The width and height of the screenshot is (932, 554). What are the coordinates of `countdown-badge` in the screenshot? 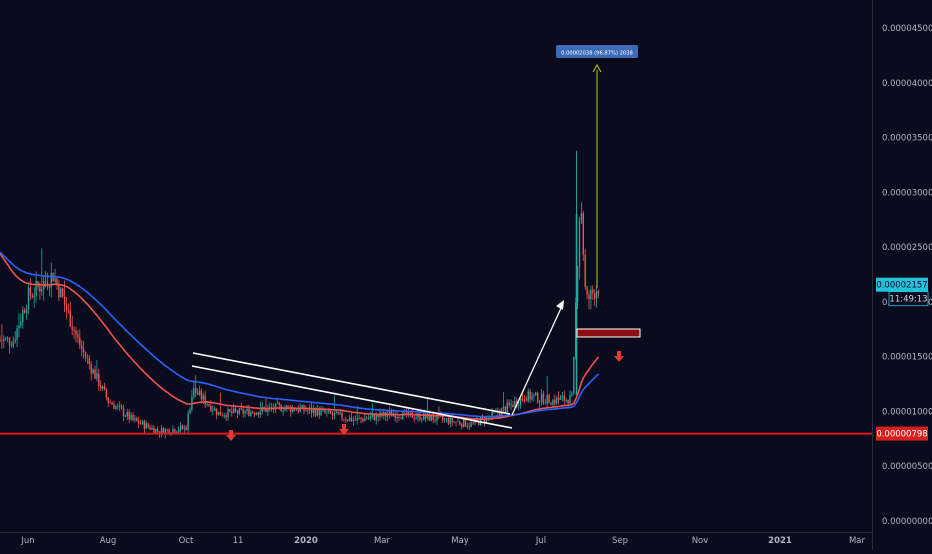 It's located at (908, 299).